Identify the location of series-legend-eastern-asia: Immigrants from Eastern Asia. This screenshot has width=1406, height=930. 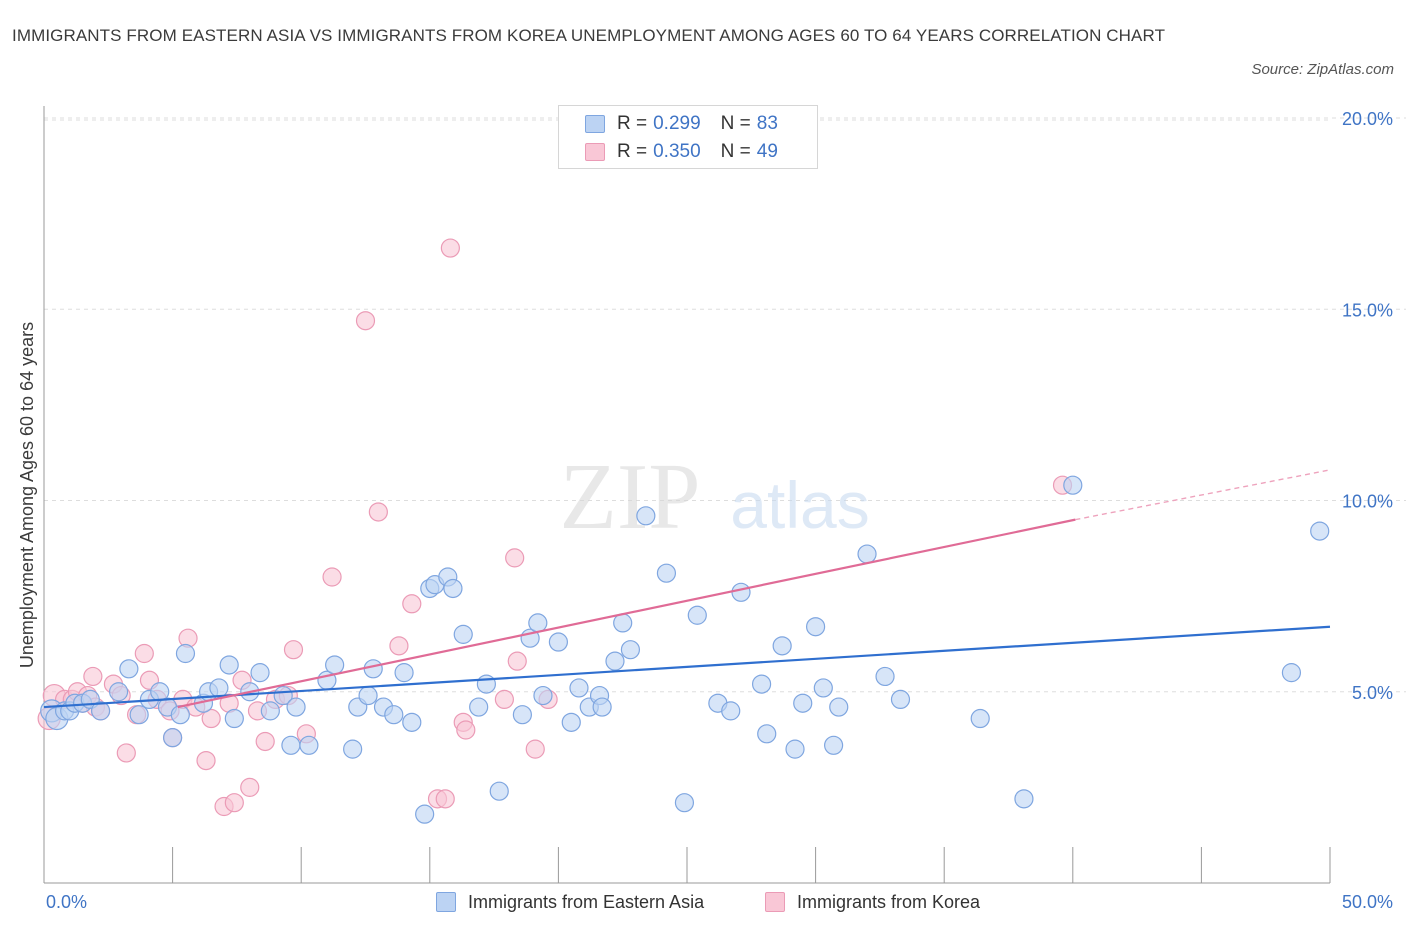
(570, 902).